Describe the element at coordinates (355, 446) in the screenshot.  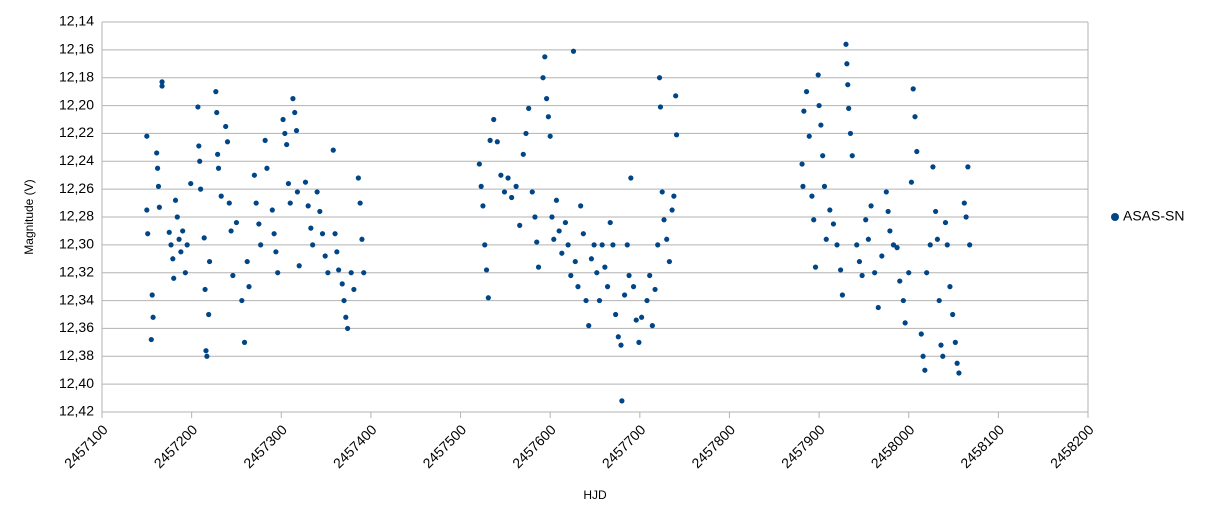
I see `x-tick-label: 2457400` at that location.